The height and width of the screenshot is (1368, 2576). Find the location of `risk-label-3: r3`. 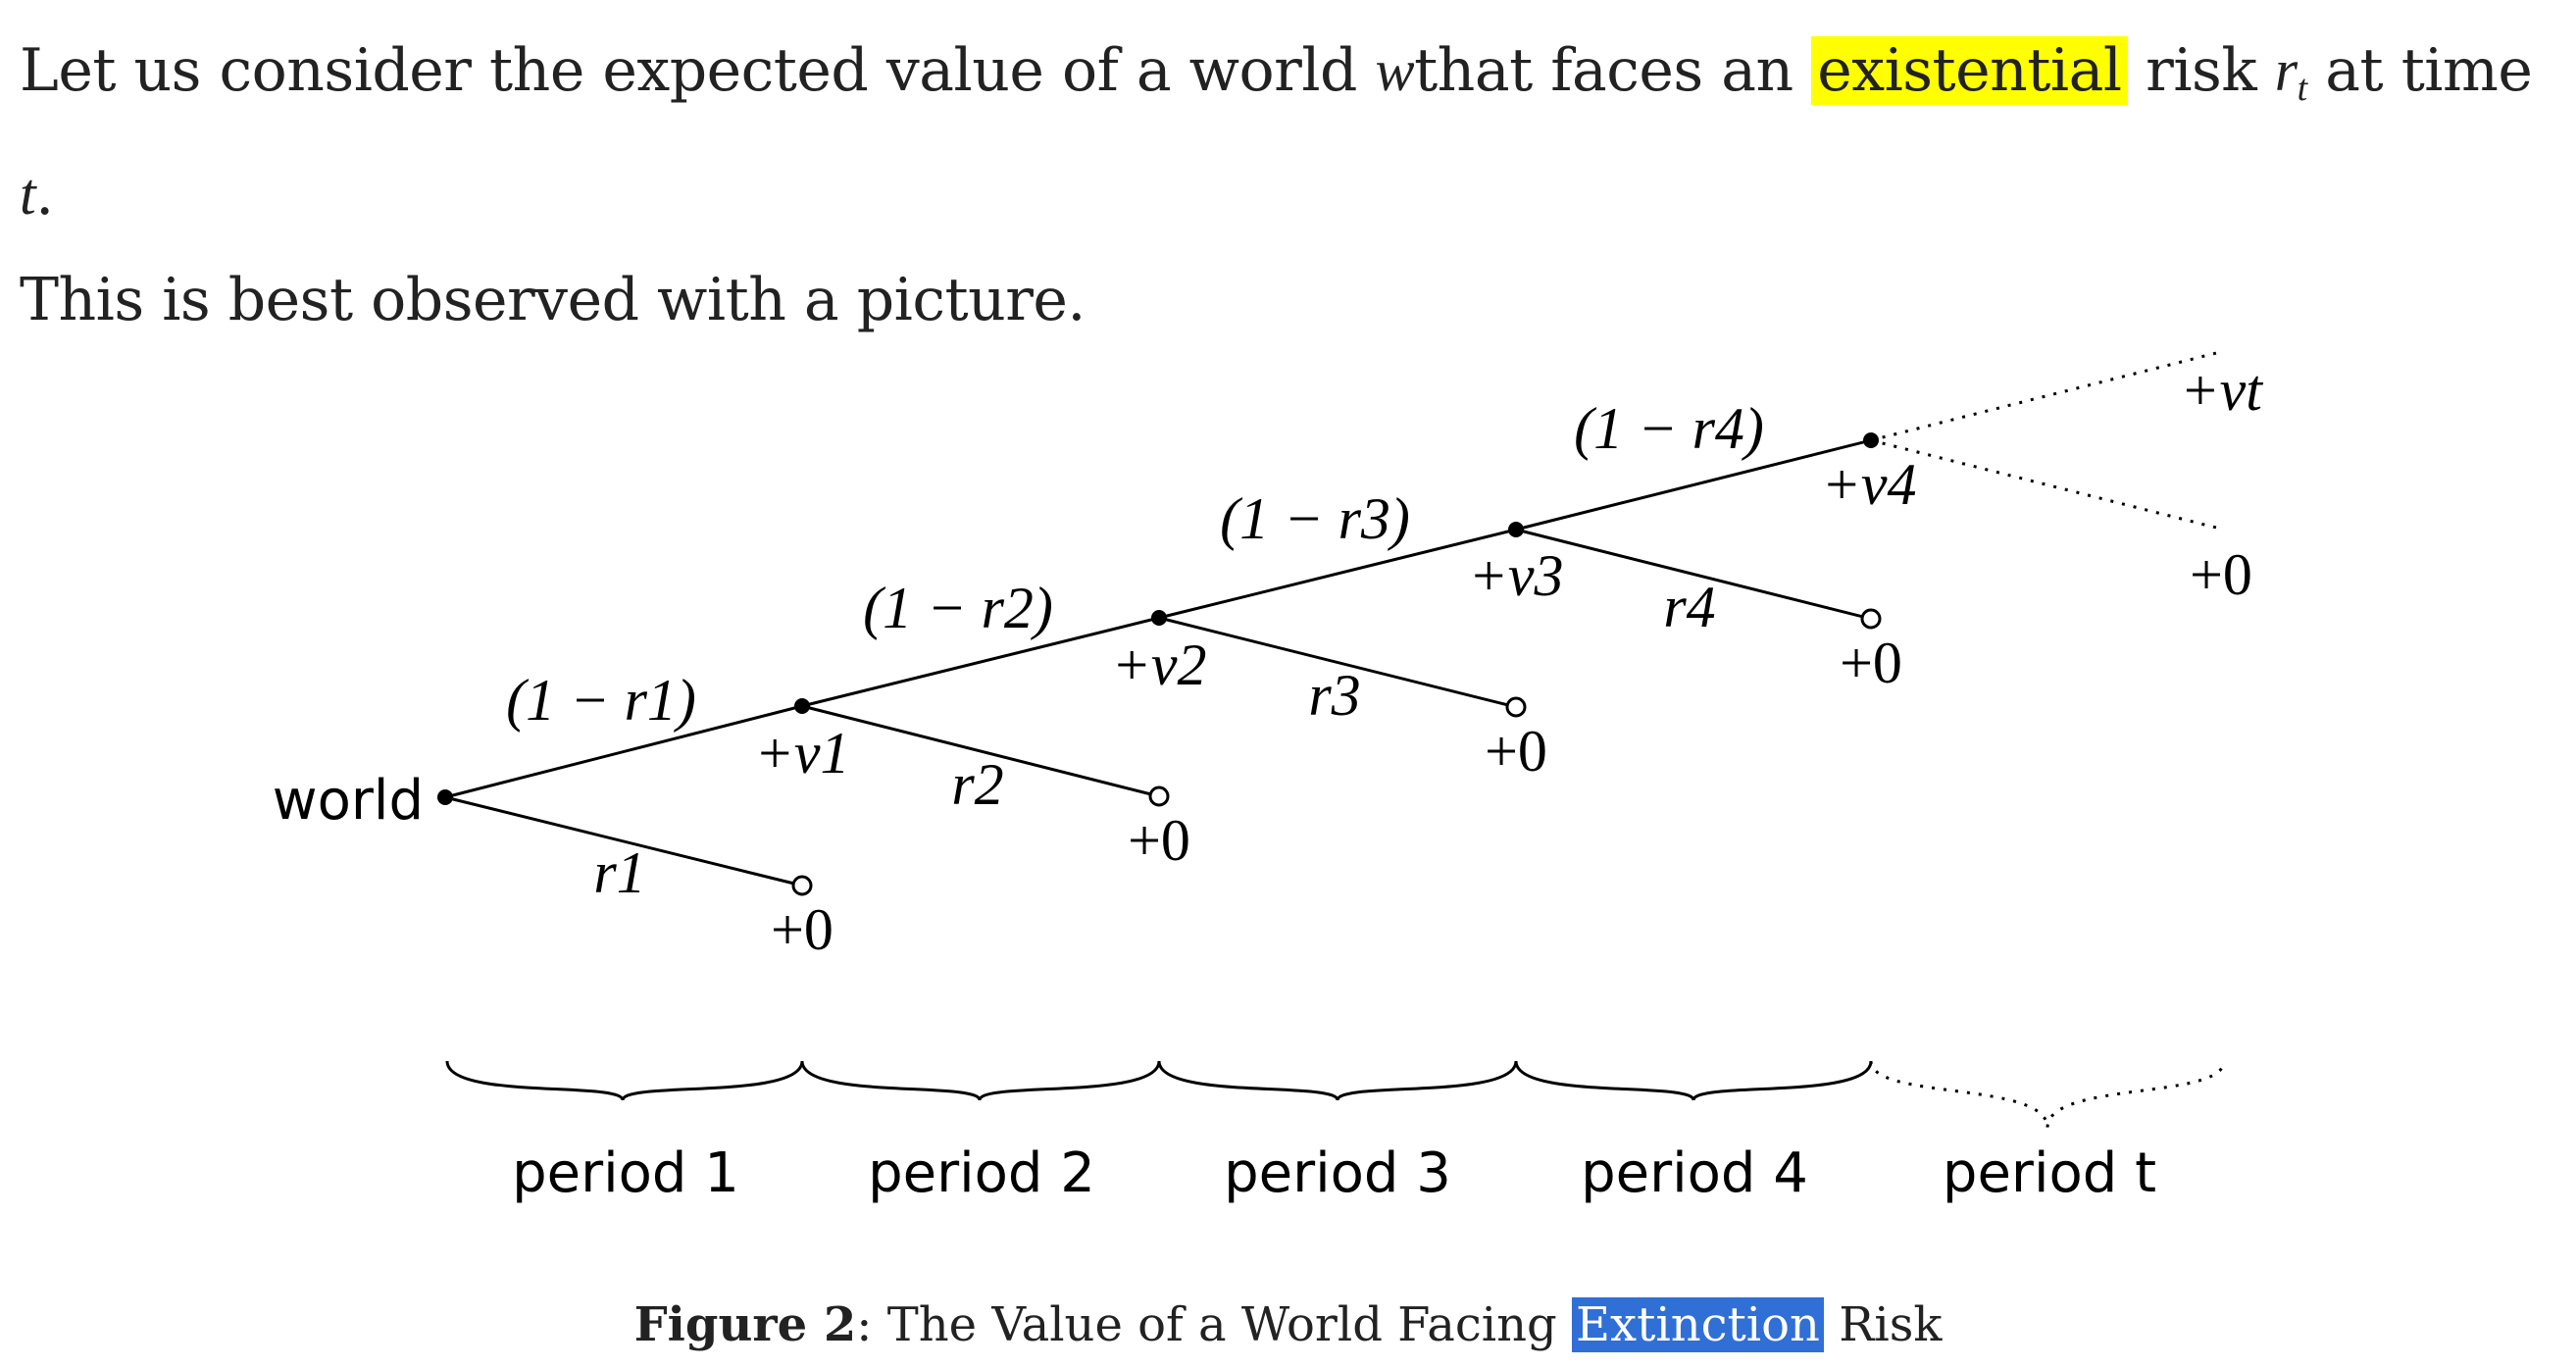

risk-label-3: r3 is located at coordinates (1334, 695).